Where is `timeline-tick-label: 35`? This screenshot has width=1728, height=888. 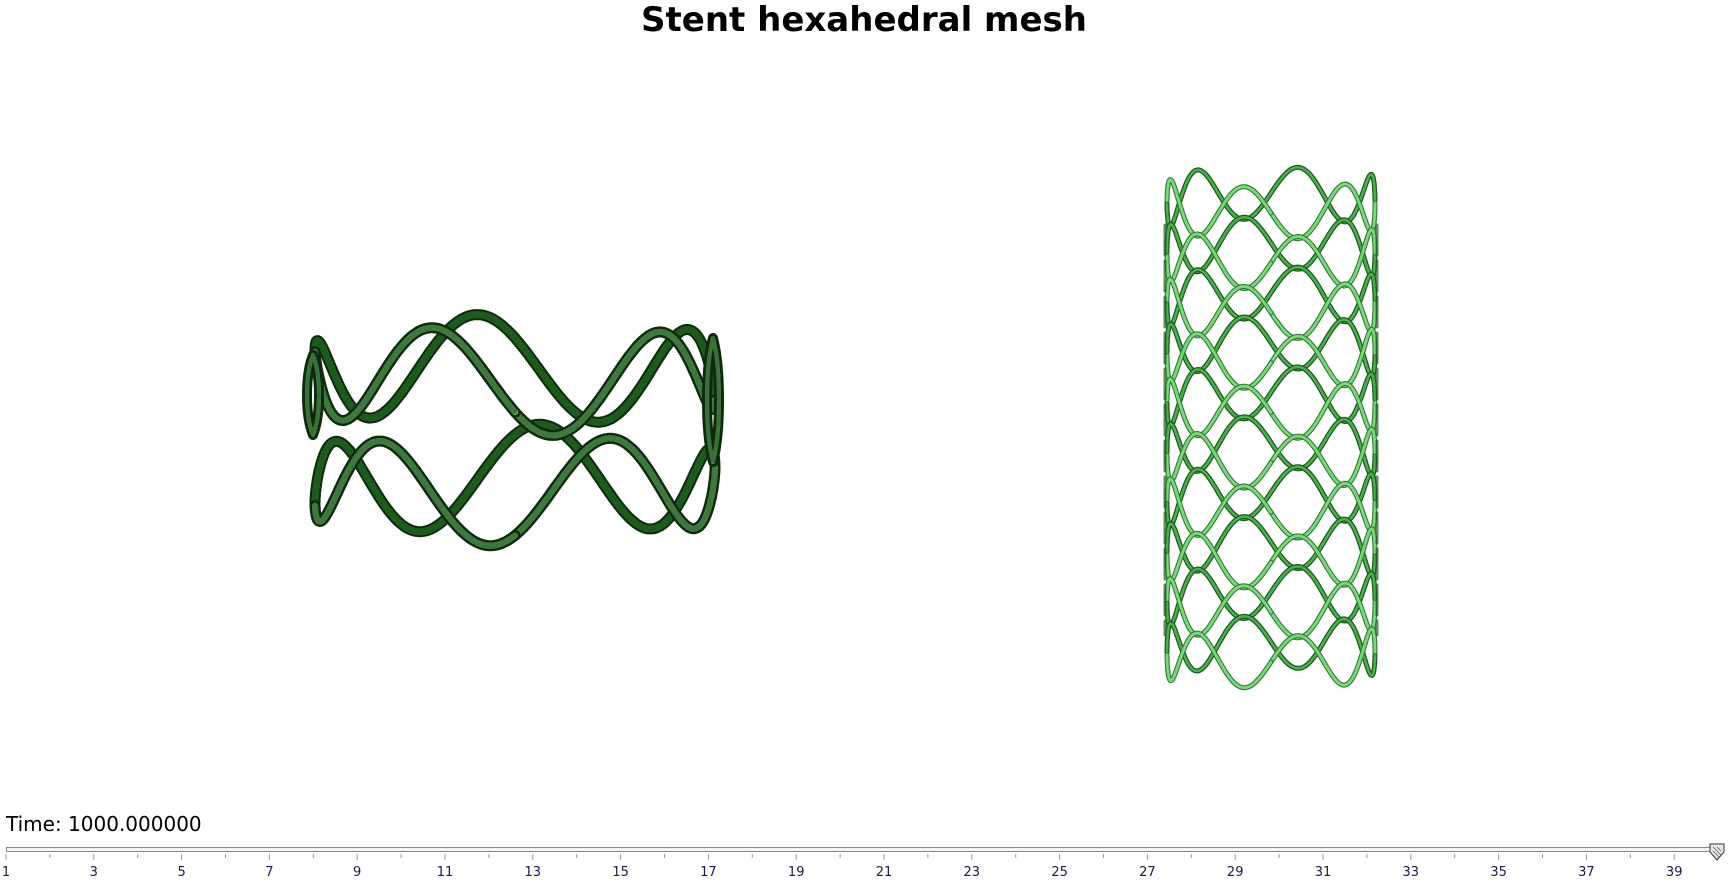 timeline-tick-label: 35 is located at coordinates (1498, 872).